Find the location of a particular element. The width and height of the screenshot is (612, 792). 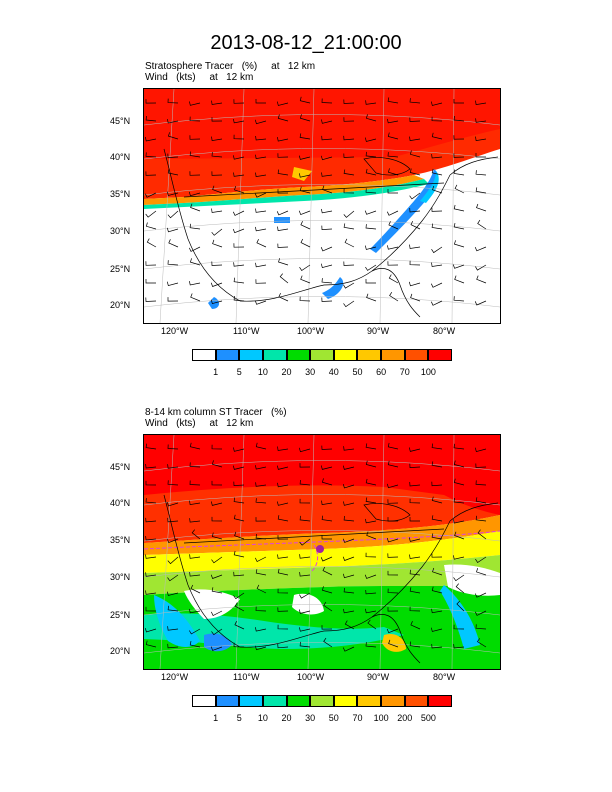

colorbar-label: 100 is located at coordinates (381, 718).